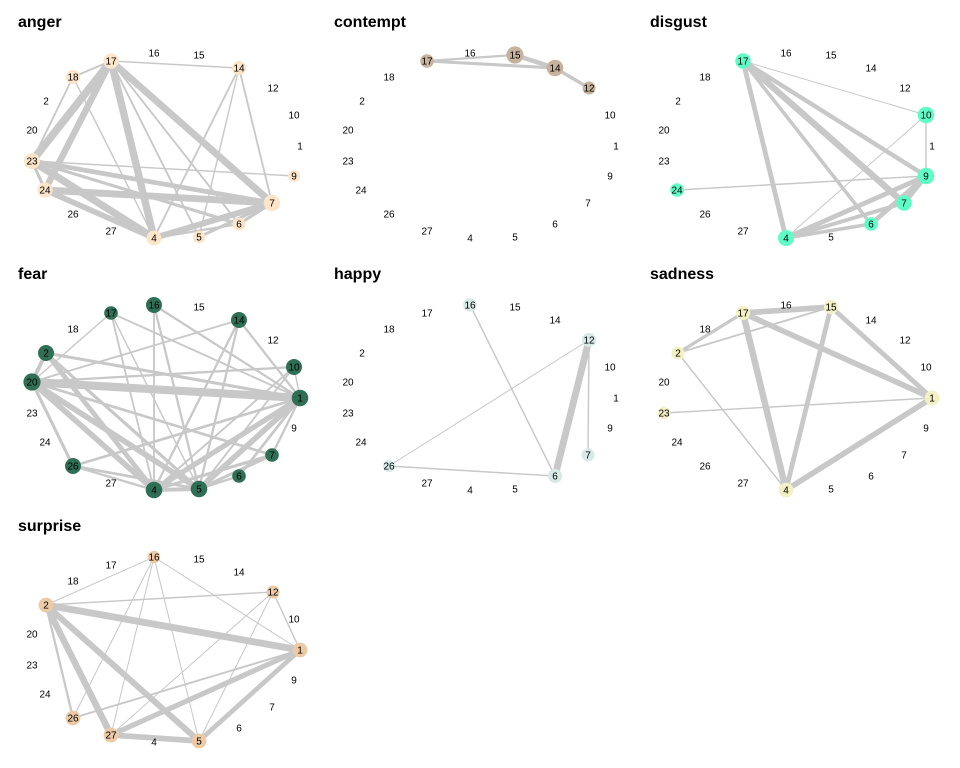 This screenshot has height=768, width=960. I want to click on node-label-4: 4, so click(154, 491).